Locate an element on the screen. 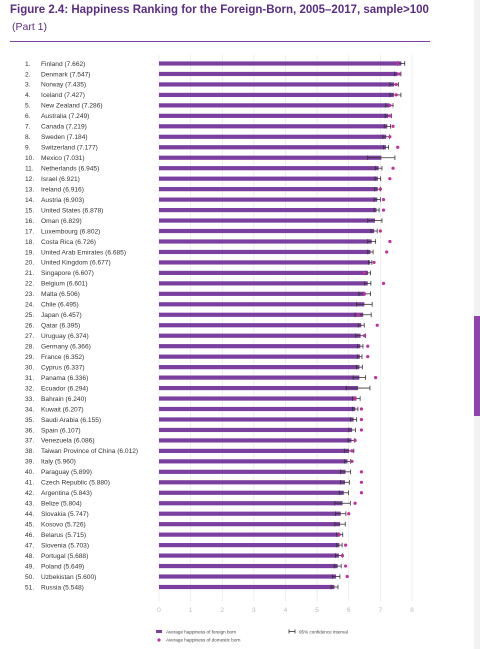  rank-label: 51. is located at coordinates (29, 587).